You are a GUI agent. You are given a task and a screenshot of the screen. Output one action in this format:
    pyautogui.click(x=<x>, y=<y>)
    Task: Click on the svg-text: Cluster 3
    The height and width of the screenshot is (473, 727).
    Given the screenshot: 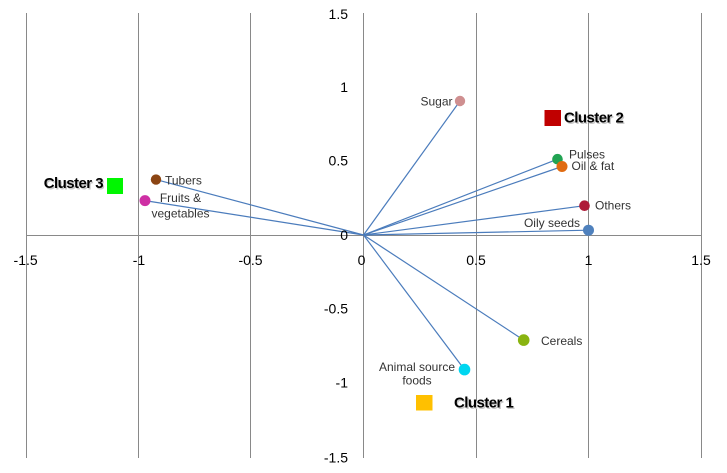 What is the action you would take?
    pyautogui.click(x=73, y=183)
    